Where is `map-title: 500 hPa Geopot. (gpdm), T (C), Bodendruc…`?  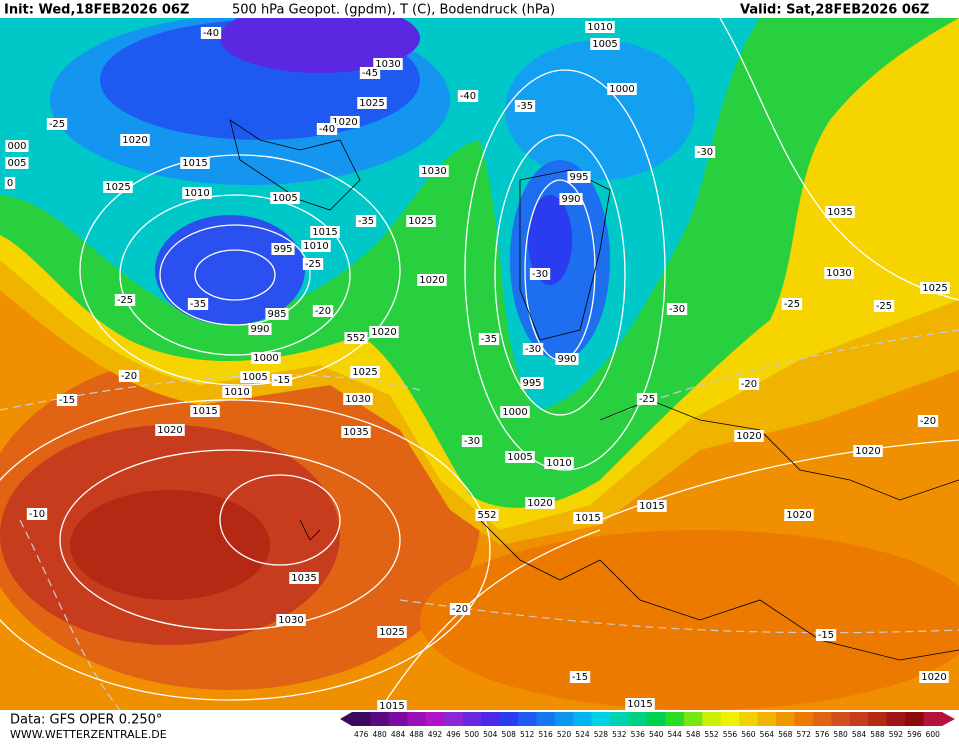 map-title: 500 hPa Geopot. (gpdm), T (C), Bodendruc… is located at coordinates (393, 10).